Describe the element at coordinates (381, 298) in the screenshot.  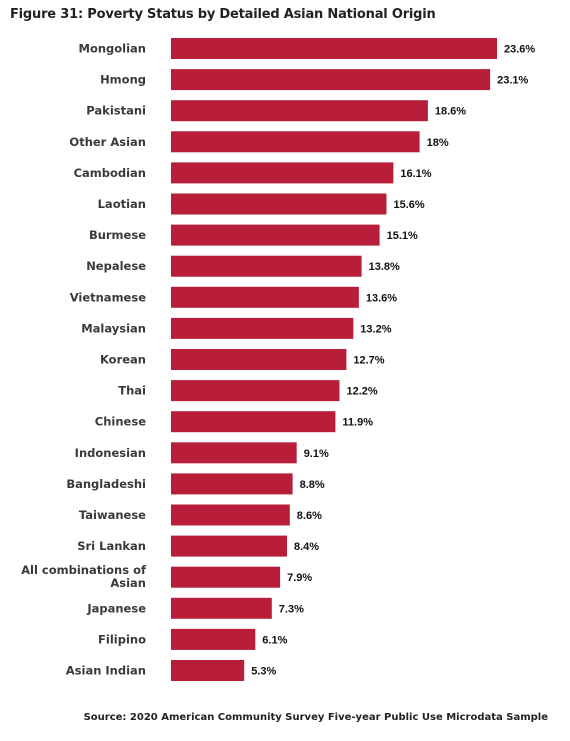
I see `value-label: 13.6%` at that location.